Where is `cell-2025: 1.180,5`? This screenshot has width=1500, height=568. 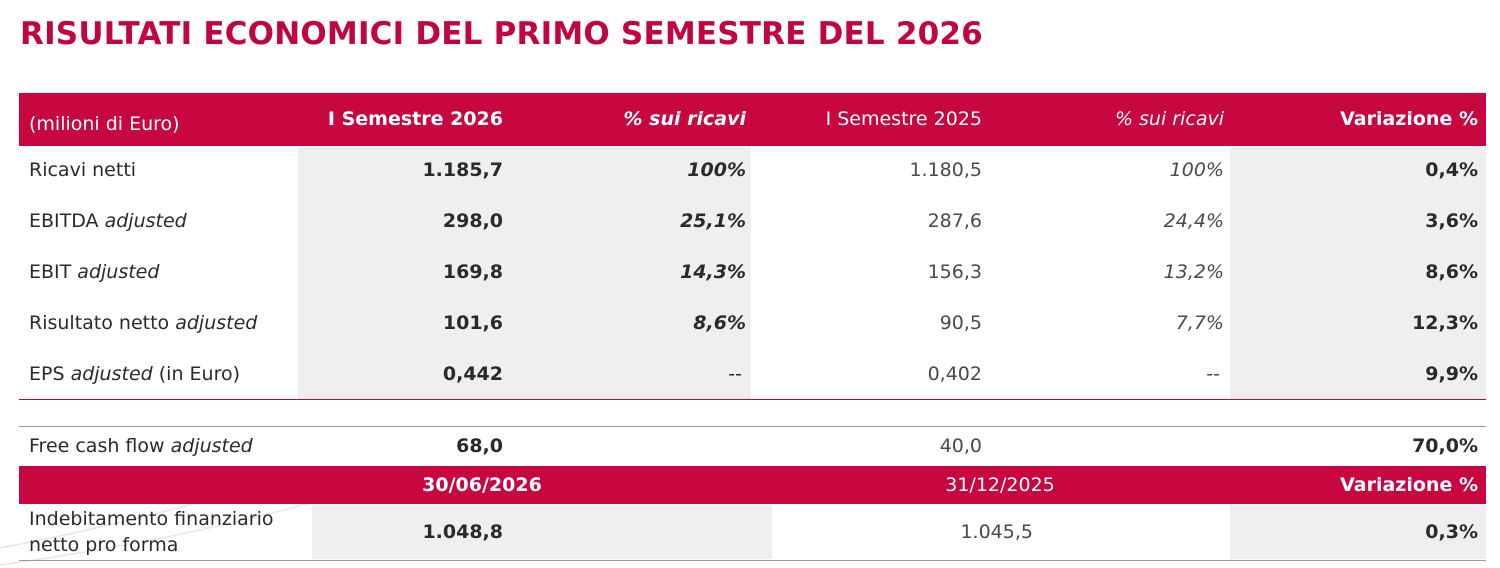 cell-2025: 1.180,5 is located at coordinates (945, 170).